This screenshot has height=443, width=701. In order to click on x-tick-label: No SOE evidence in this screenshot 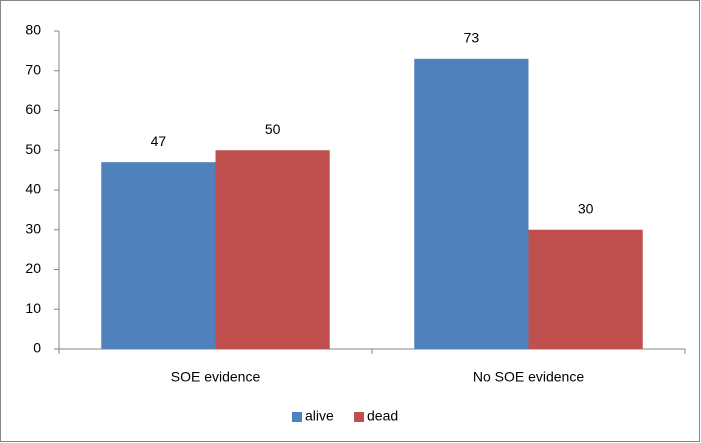, I will do `click(528, 377)`.